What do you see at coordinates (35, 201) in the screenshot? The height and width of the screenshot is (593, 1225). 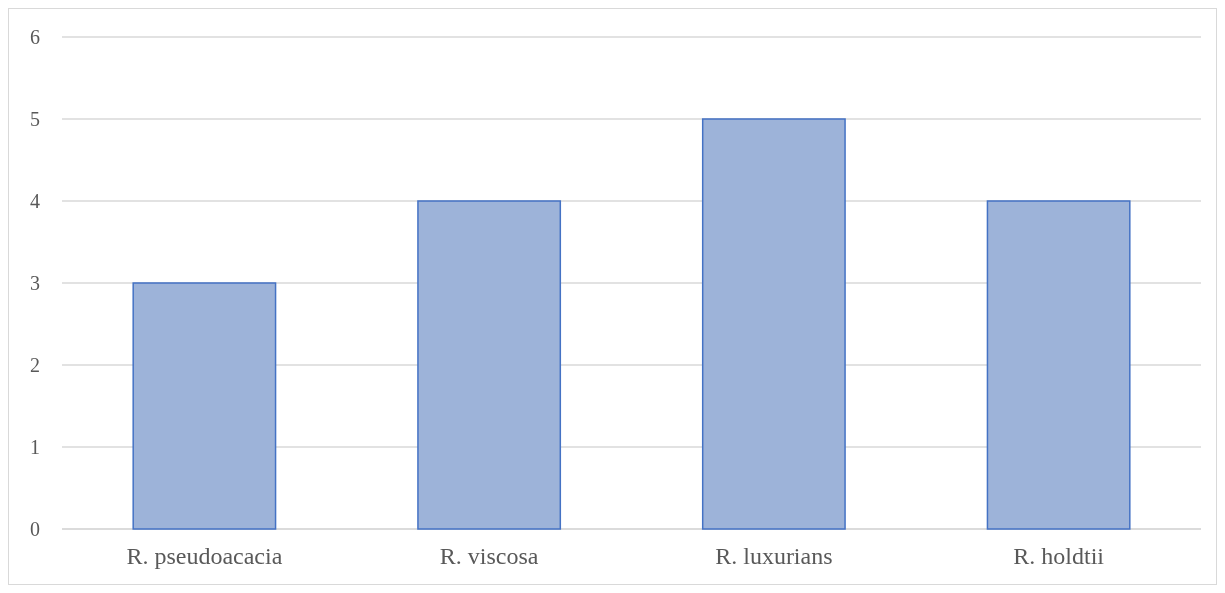 I see `y-tick-label: 4` at bounding box center [35, 201].